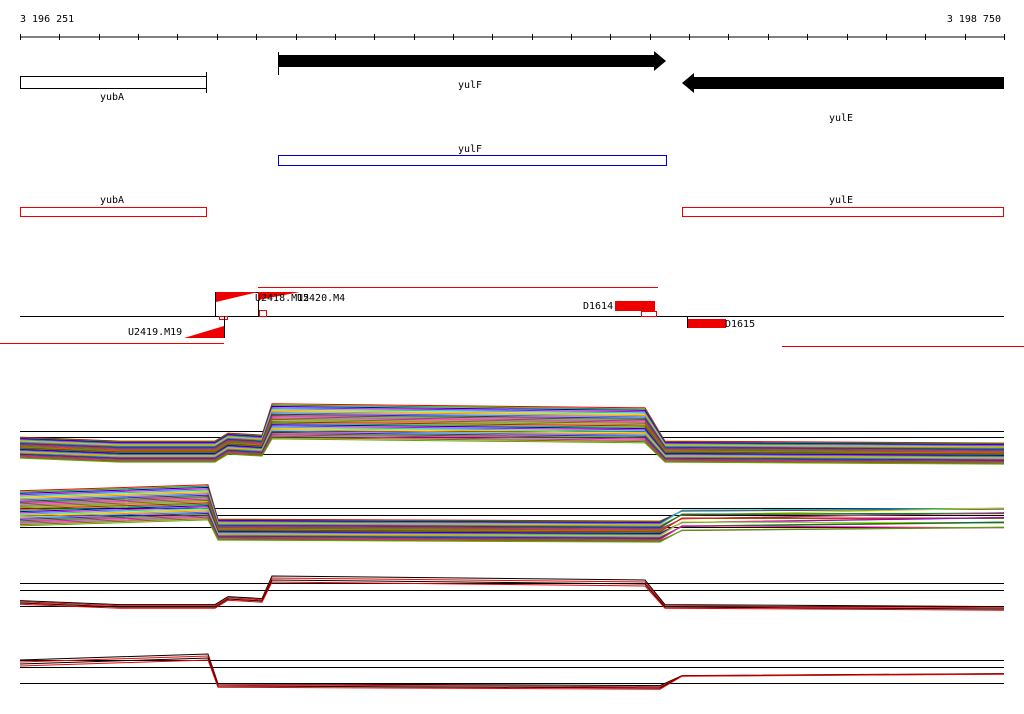 Image resolution: width=1024 pixels, height=714 pixels. What do you see at coordinates (155, 332) in the screenshot?
I see `probe-label: U2419.M19` at bounding box center [155, 332].